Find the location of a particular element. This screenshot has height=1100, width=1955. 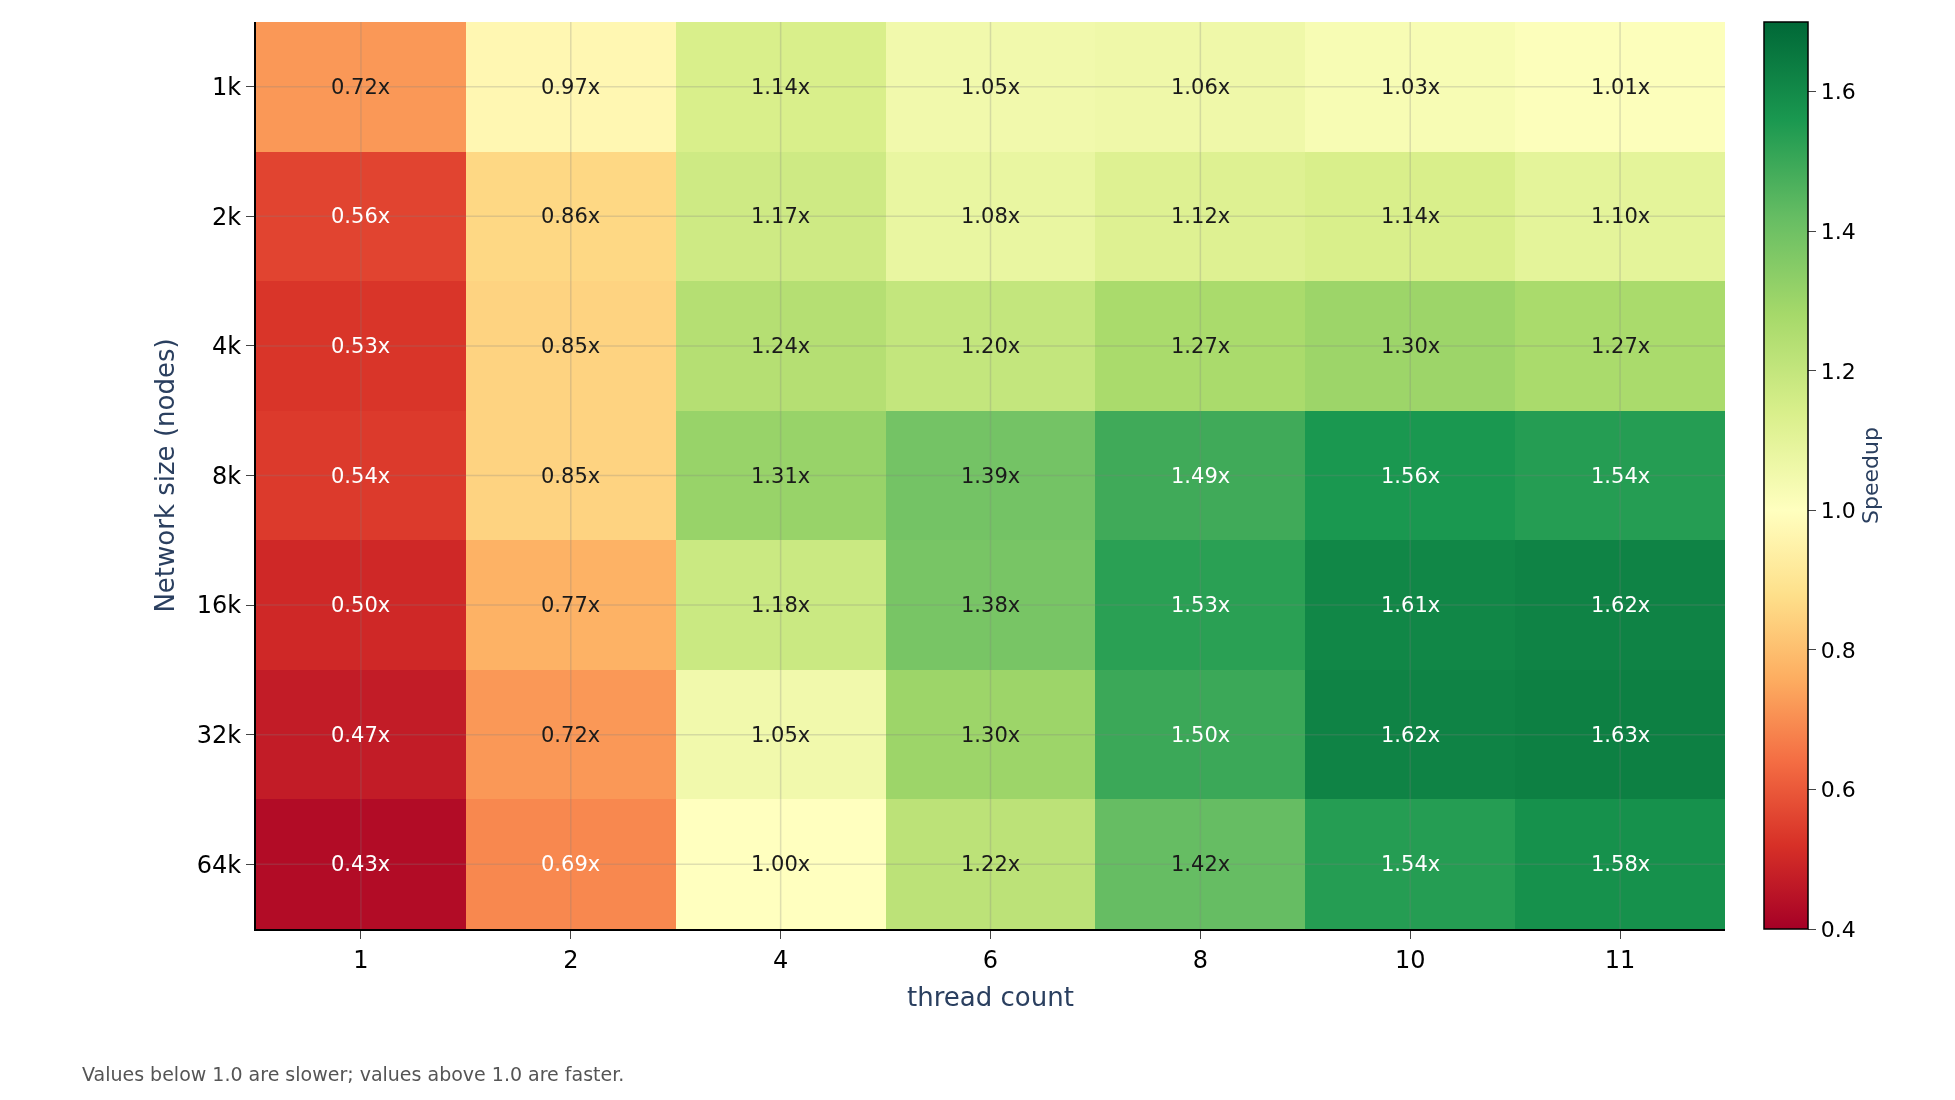

data-label: 1.20x is located at coordinates (991, 346).